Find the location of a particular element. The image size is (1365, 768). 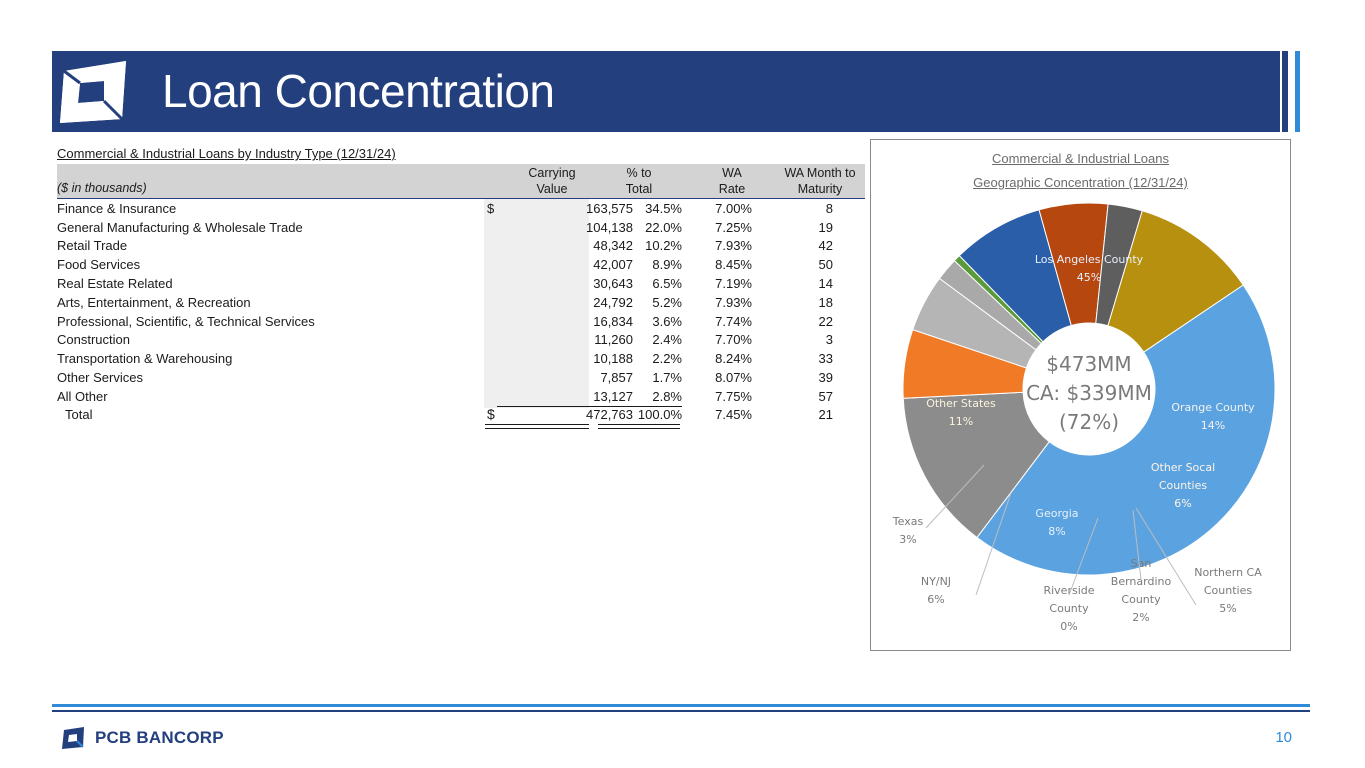

page-number: 10 is located at coordinates (1283, 737).